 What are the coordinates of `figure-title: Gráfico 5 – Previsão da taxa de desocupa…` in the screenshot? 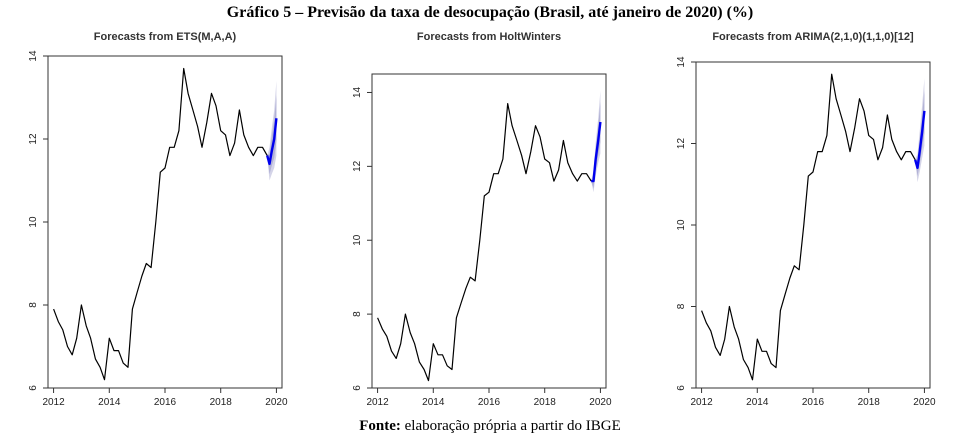 It's located at (490, 12).